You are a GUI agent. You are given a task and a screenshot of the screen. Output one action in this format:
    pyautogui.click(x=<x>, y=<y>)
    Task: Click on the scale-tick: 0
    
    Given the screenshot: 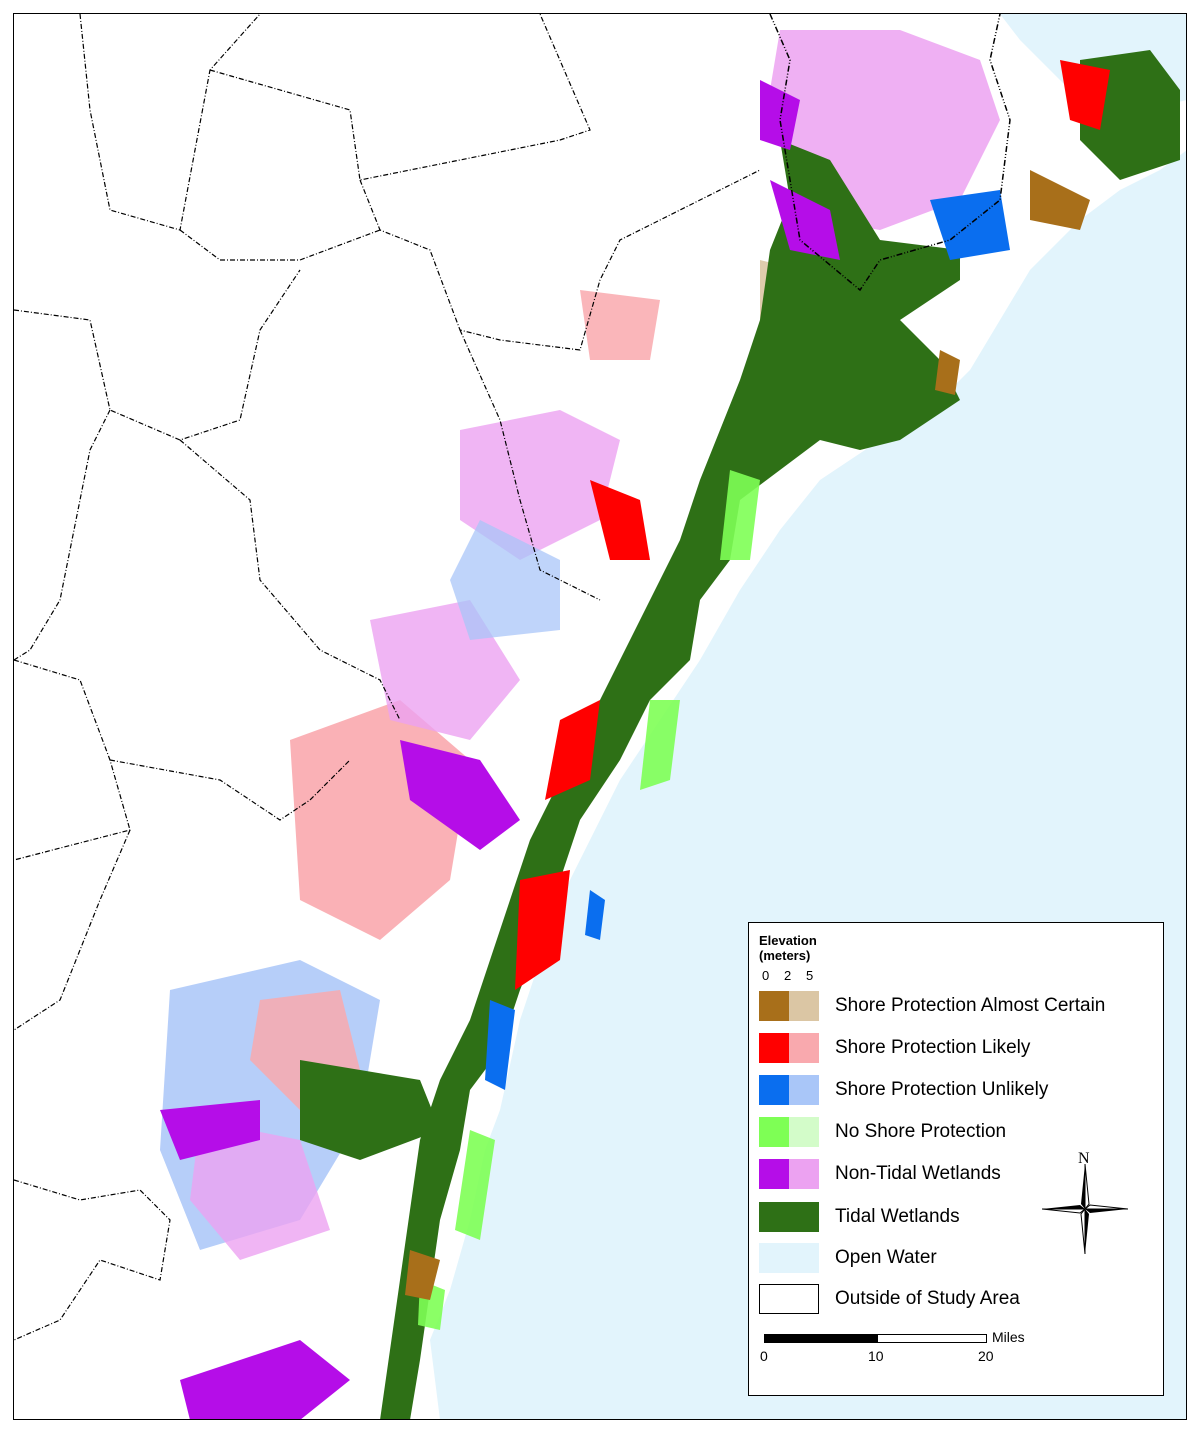 What is the action you would take?
    pyautogui.click(x=764, y=1356)
    